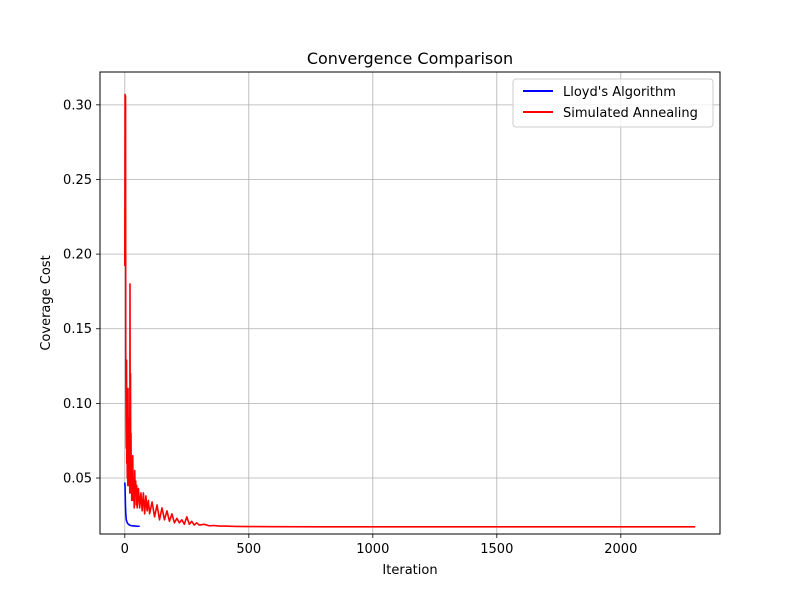  I want to click on y-tick-label: 0.05, so click(77, 479).